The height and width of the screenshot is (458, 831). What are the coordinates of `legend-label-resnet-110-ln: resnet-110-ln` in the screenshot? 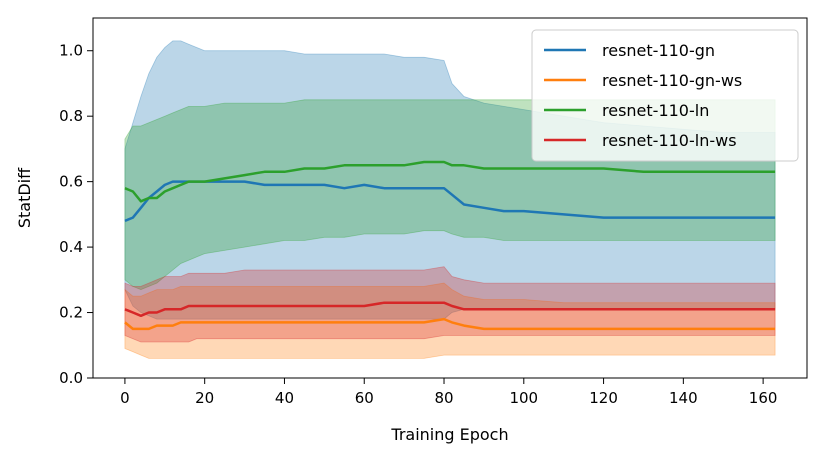 It's located at (655, 110).